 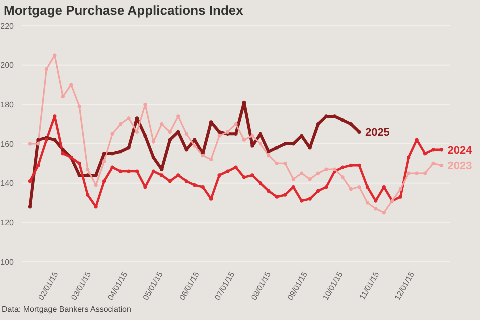 What do you see at coordinates (7, 262) in the screenshot?
I see `y-tick-label: 100` at bounding box center [7, 262].